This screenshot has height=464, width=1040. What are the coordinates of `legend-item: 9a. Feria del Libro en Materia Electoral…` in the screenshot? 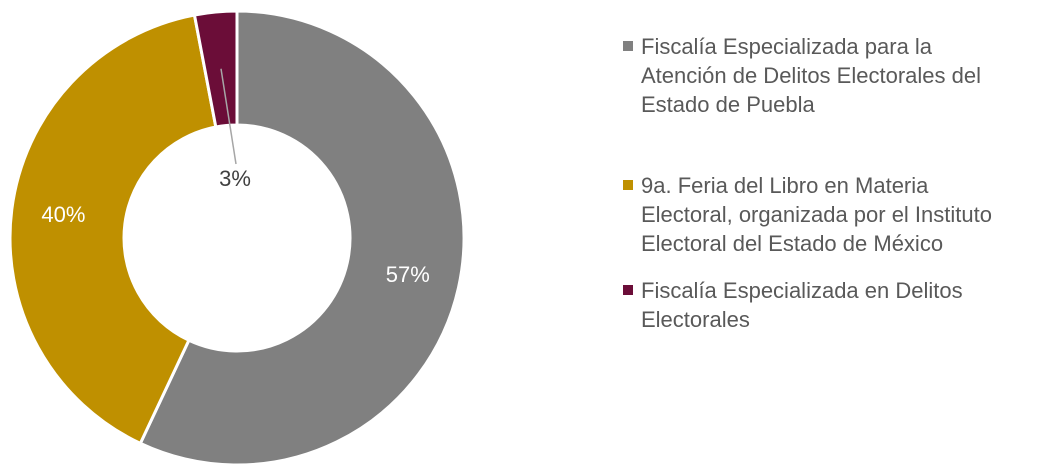 It's located at (822, 214).